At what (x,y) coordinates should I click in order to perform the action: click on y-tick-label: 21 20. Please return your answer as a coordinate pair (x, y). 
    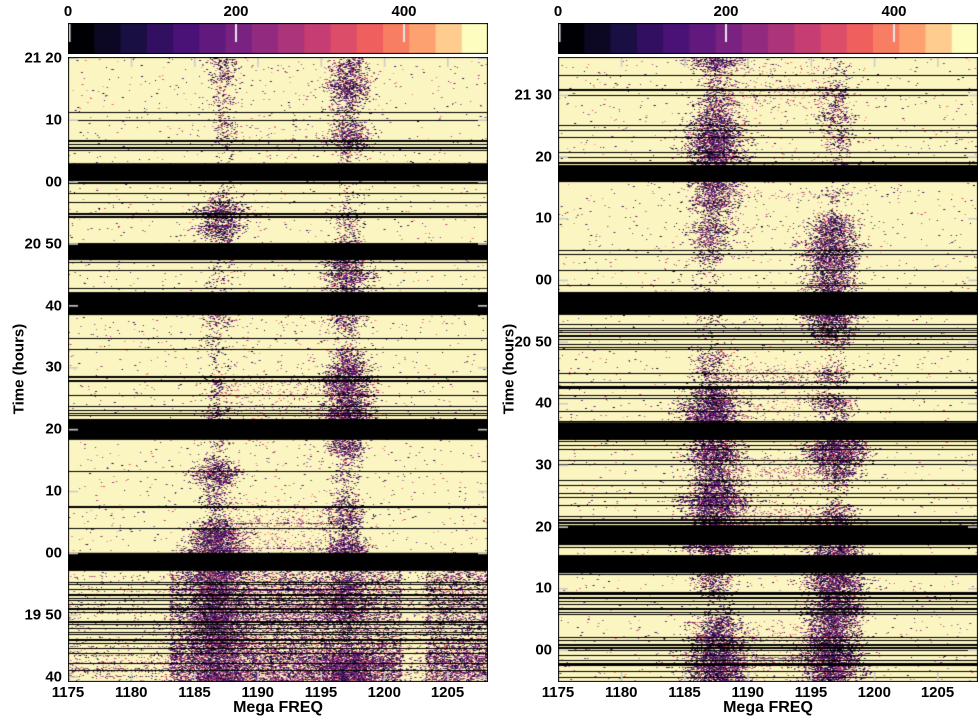
    Looking at the image, I should click on (43, 58).